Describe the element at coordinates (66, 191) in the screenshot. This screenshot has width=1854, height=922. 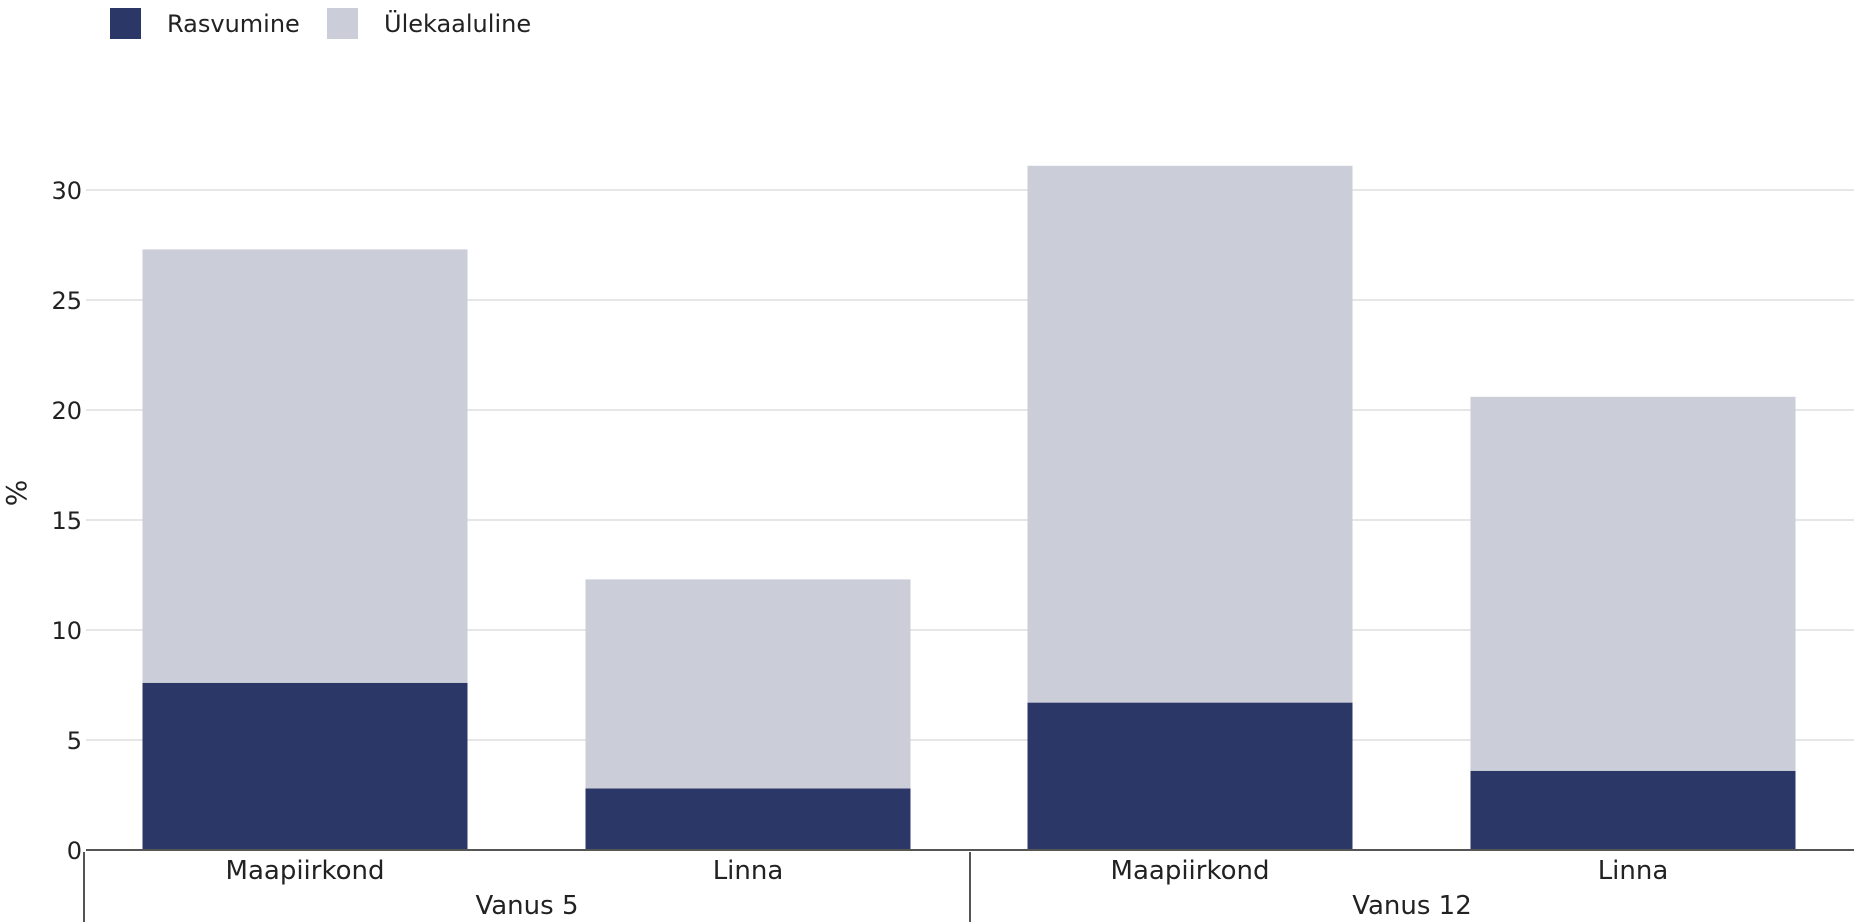
I see `y-tick-label: 30` at that location.